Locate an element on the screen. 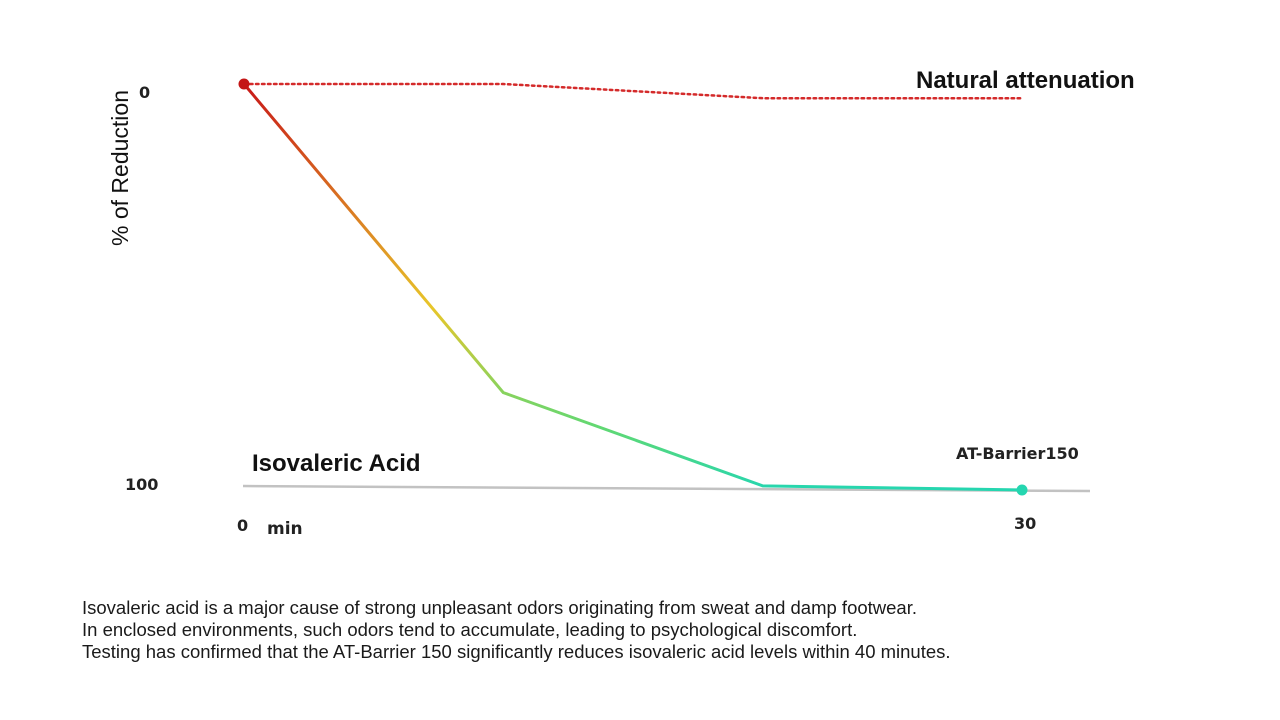 This screenshot has width=1280, height=720. y-tick-label-0: 0 is located at coordinates (144, 92).